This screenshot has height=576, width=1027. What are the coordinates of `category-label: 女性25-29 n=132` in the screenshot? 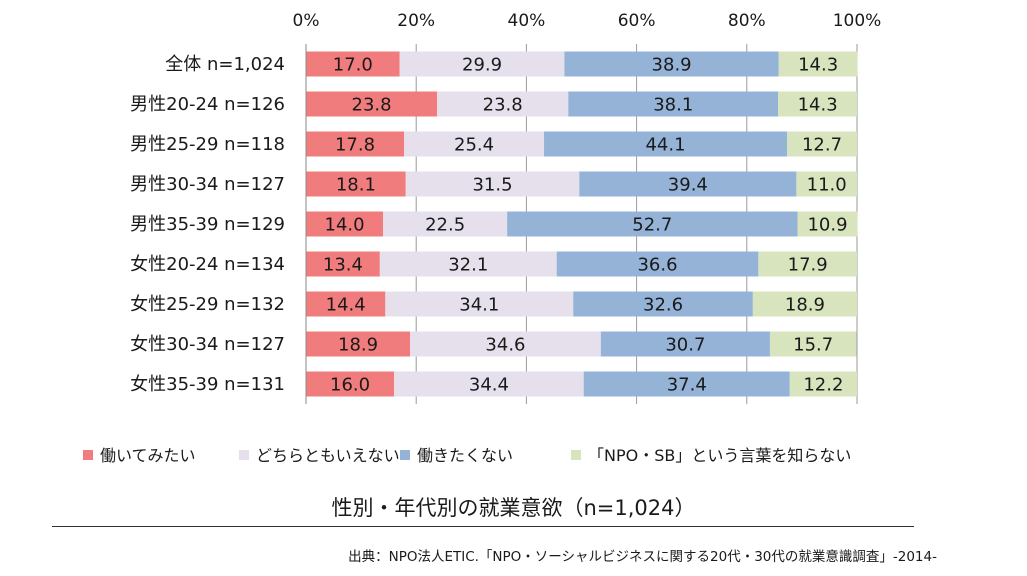 It's located at (207, 304).